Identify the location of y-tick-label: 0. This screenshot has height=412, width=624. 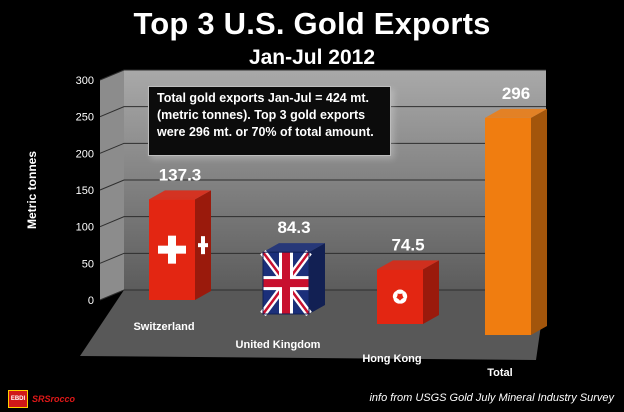
(91, 301).